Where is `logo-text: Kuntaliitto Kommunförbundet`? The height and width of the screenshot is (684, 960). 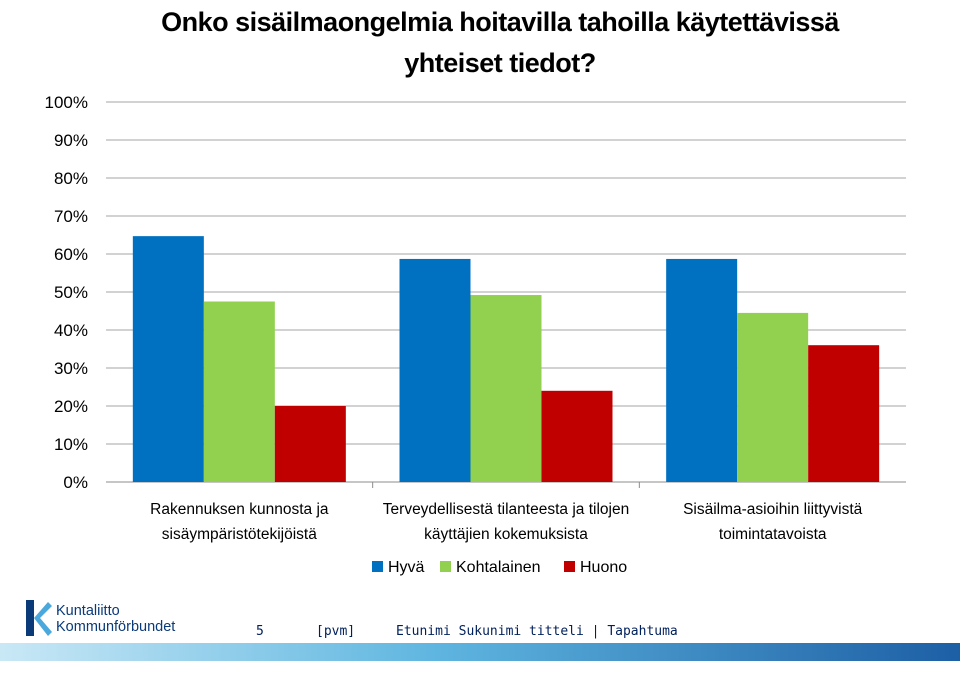
logo-text: Kuntaliitto Kommunförbundet is located at coordinates (115, 619).